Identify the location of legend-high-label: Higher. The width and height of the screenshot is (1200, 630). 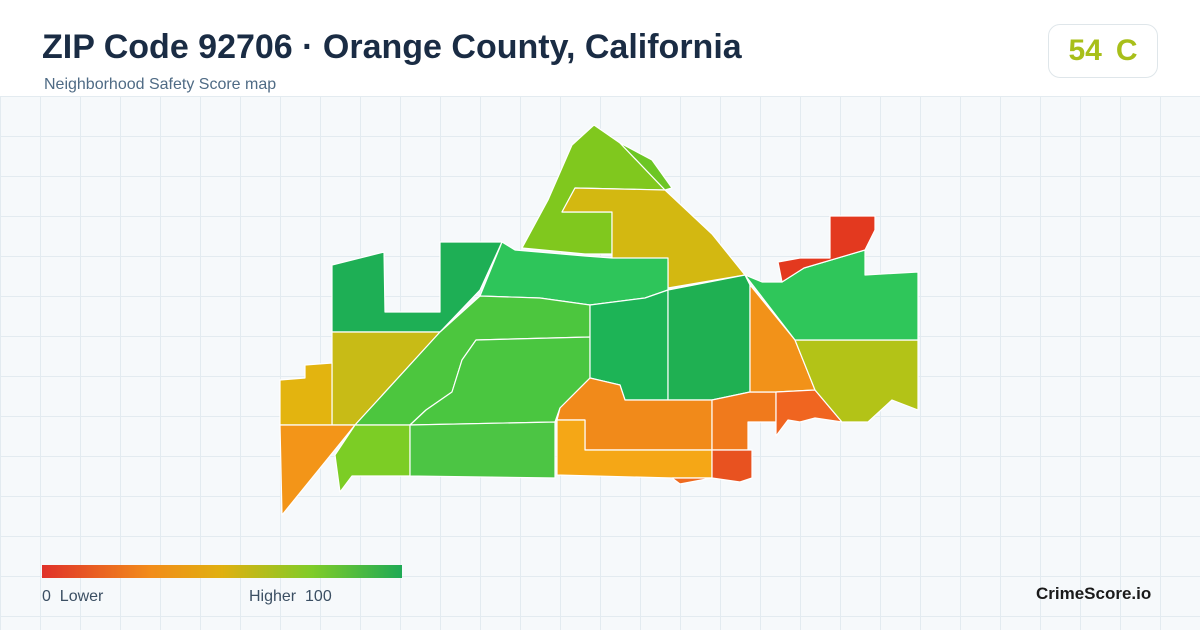
(273, 596).